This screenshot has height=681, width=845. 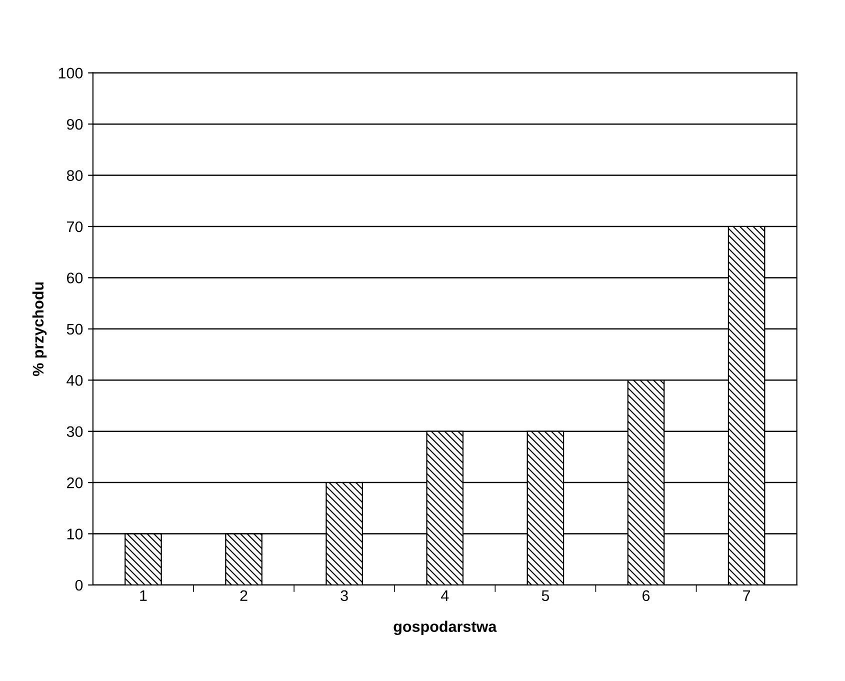 What do you see at coordinates (74, 380) in the screenshot?
I see `y-tick-label: 40` at bounding box center [74, 380].